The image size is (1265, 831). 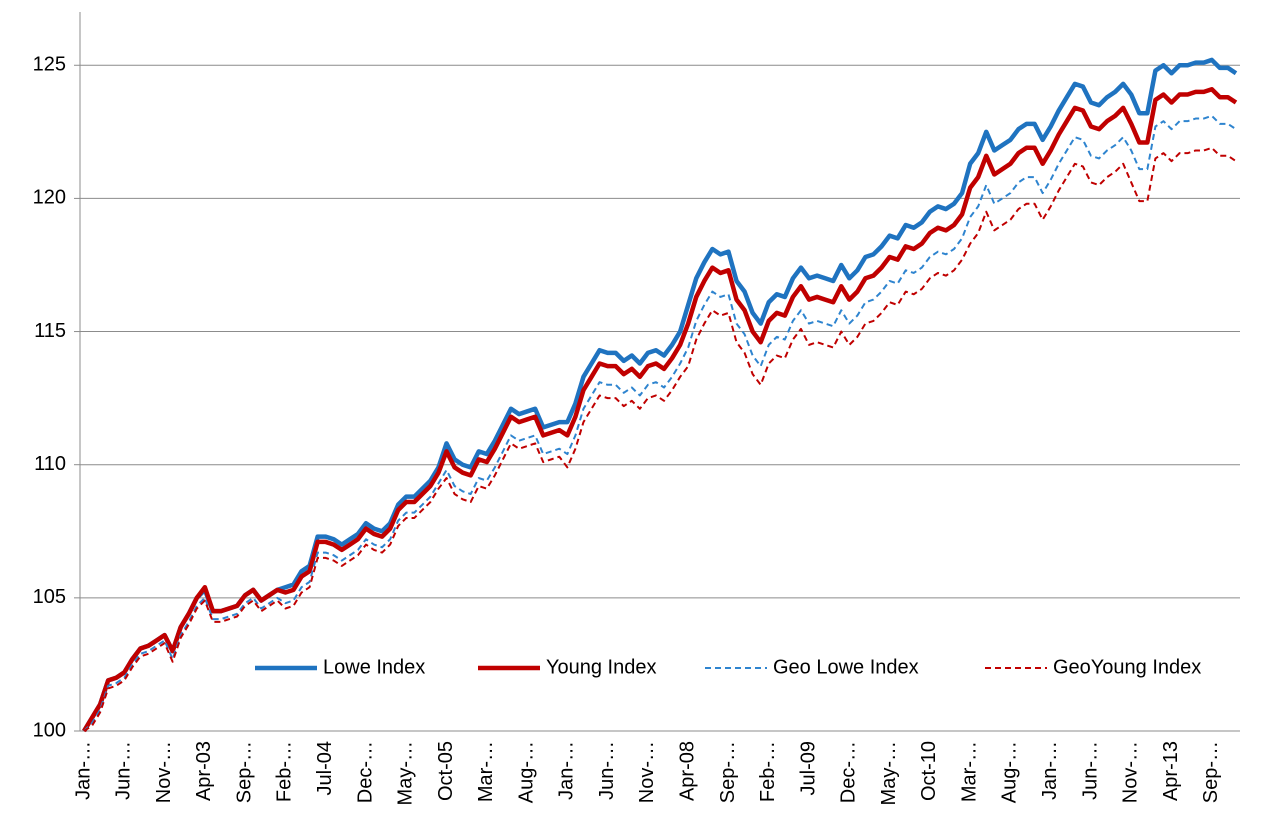 What do you see at coordinates (50, 331) in the screenshot?
I see `y-tick-label: 115` at bounding box center [50, 331].